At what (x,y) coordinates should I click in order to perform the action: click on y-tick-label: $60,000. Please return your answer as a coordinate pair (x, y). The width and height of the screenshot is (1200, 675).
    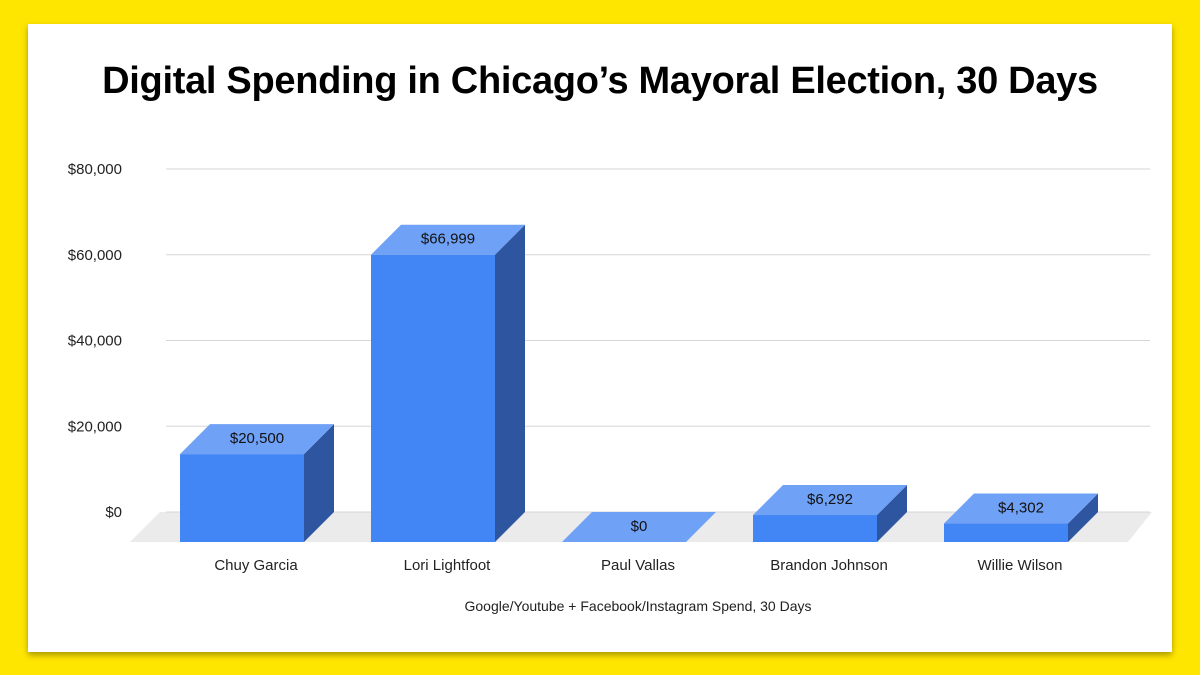
    Looking at the image, I should click on (95, 255).